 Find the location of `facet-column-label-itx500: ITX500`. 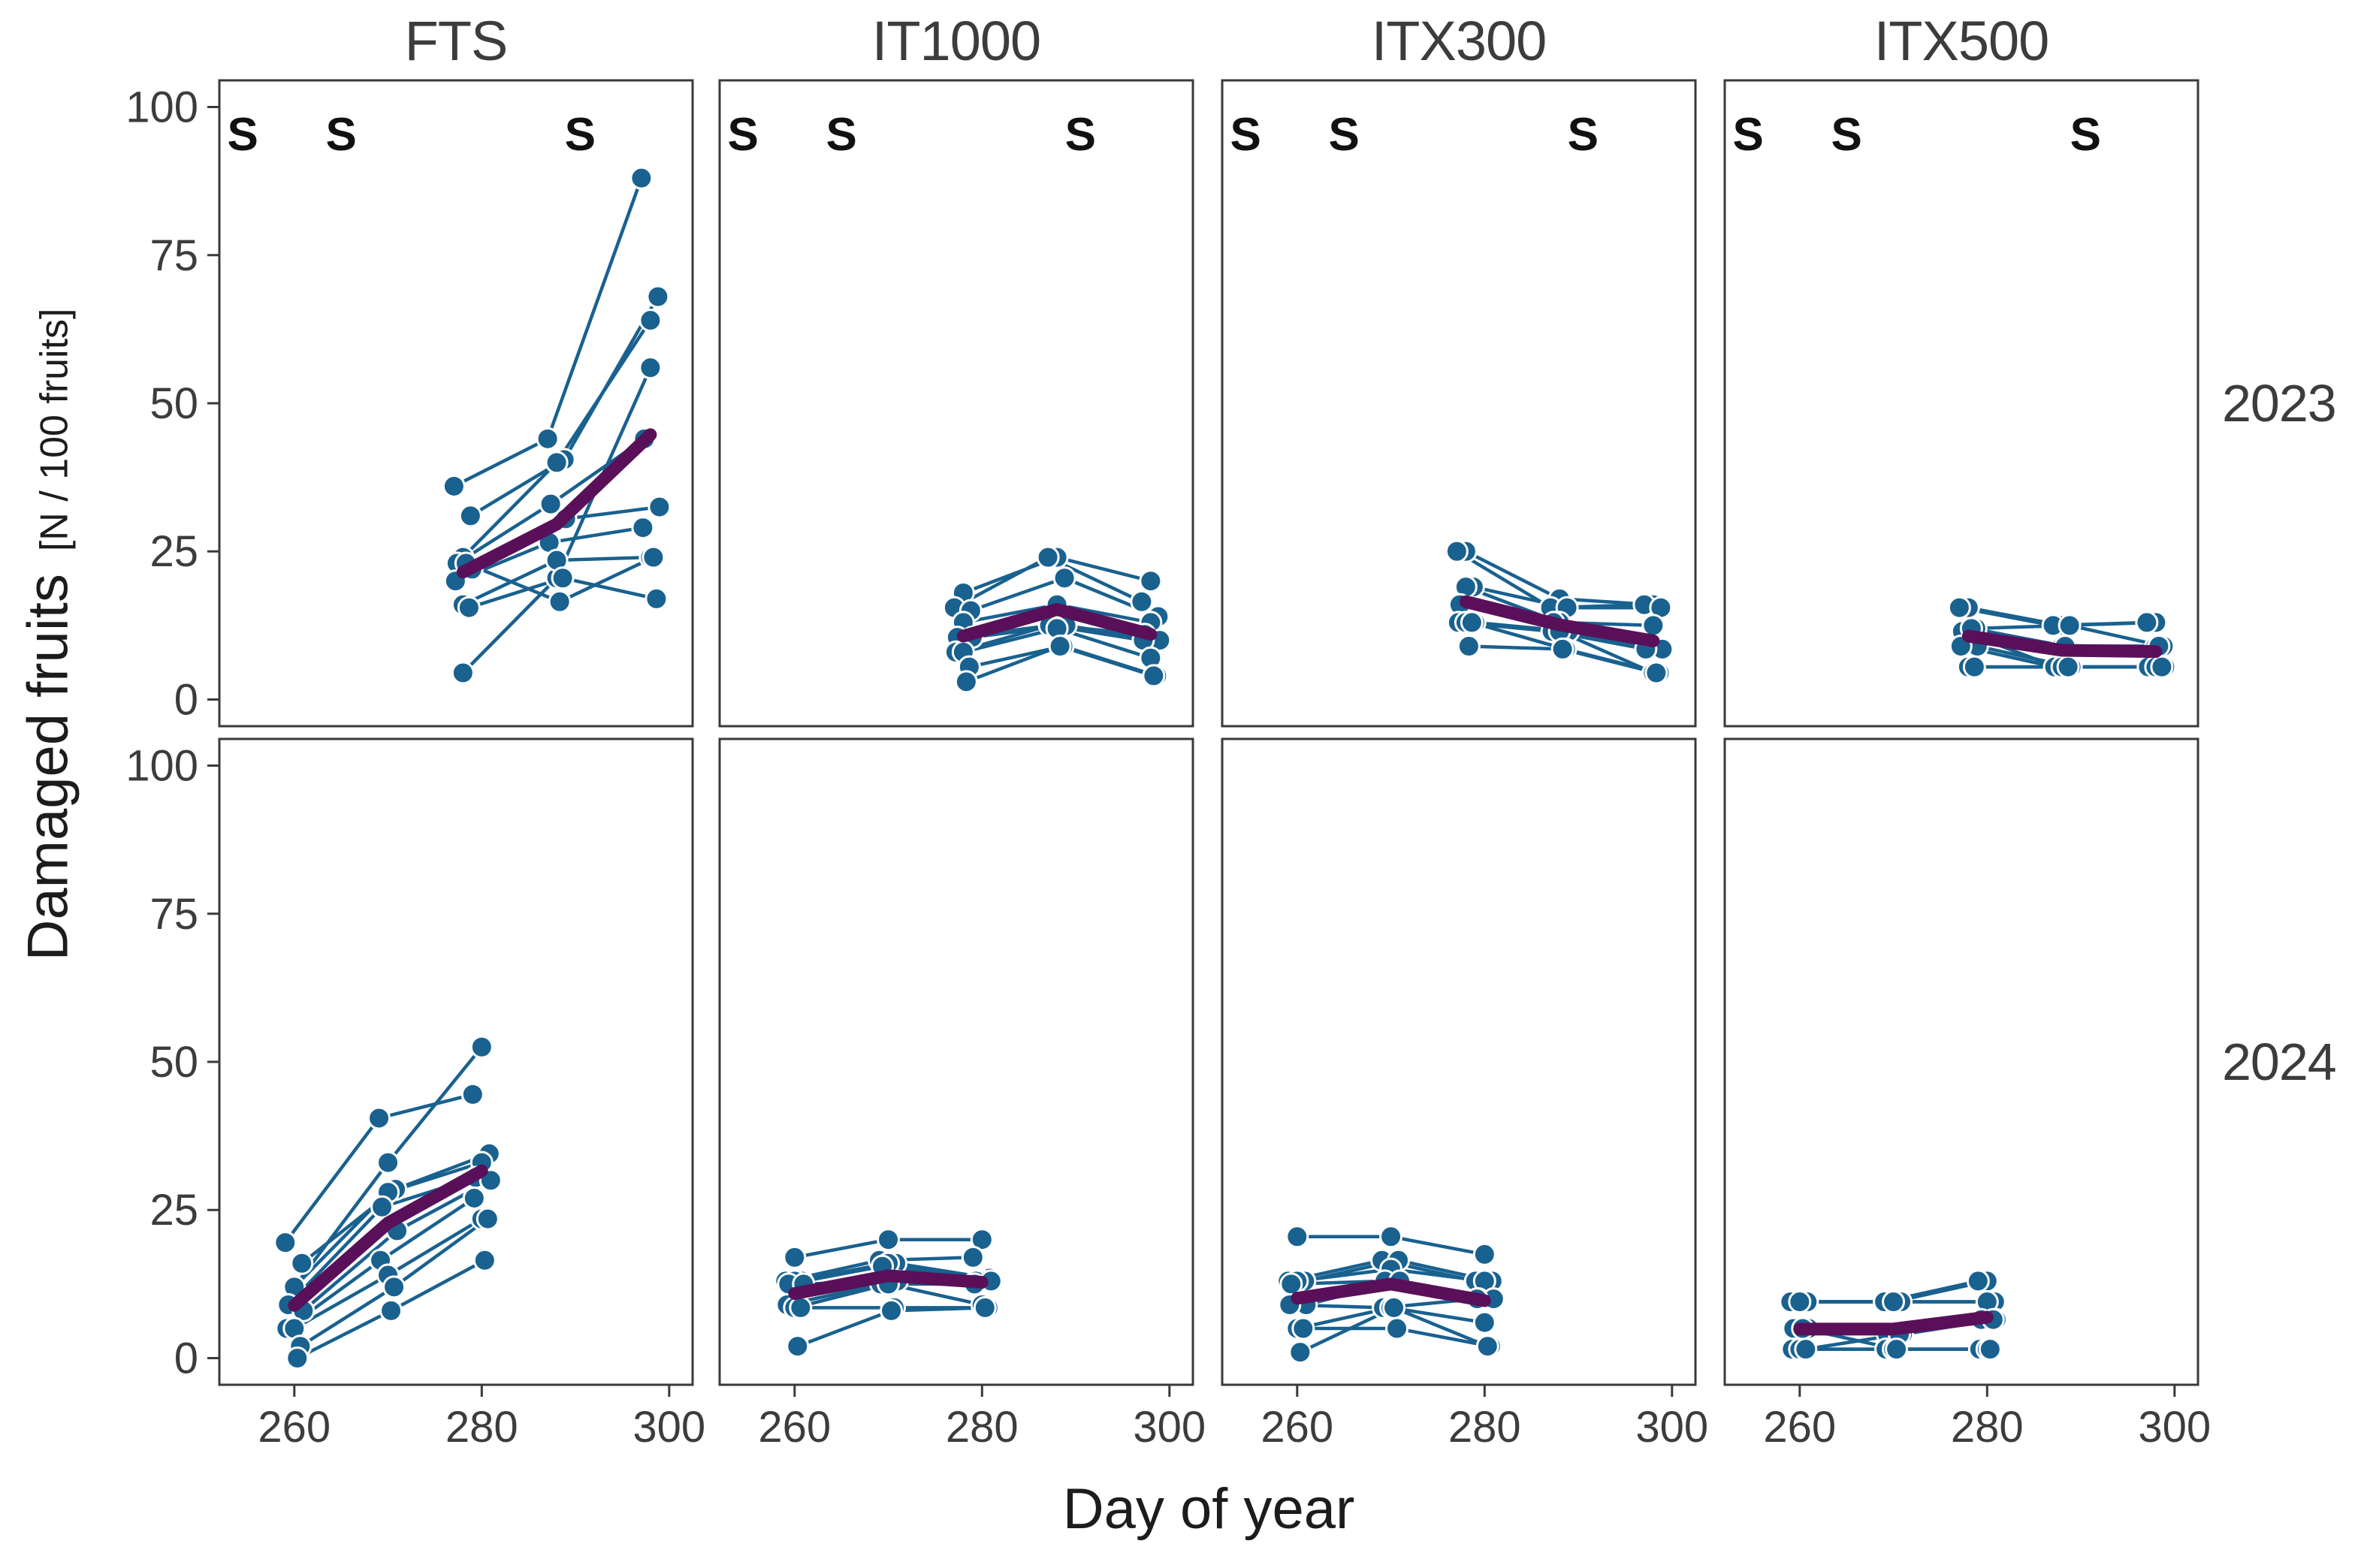

facet-column-label-itx500: ITX500 is located at coordinates (1962, 41).